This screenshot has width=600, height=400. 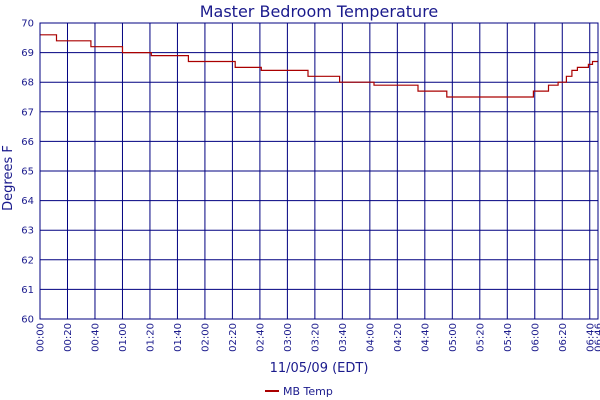 I want to click on y-tick-label: 68, so click(x=27, y=83).